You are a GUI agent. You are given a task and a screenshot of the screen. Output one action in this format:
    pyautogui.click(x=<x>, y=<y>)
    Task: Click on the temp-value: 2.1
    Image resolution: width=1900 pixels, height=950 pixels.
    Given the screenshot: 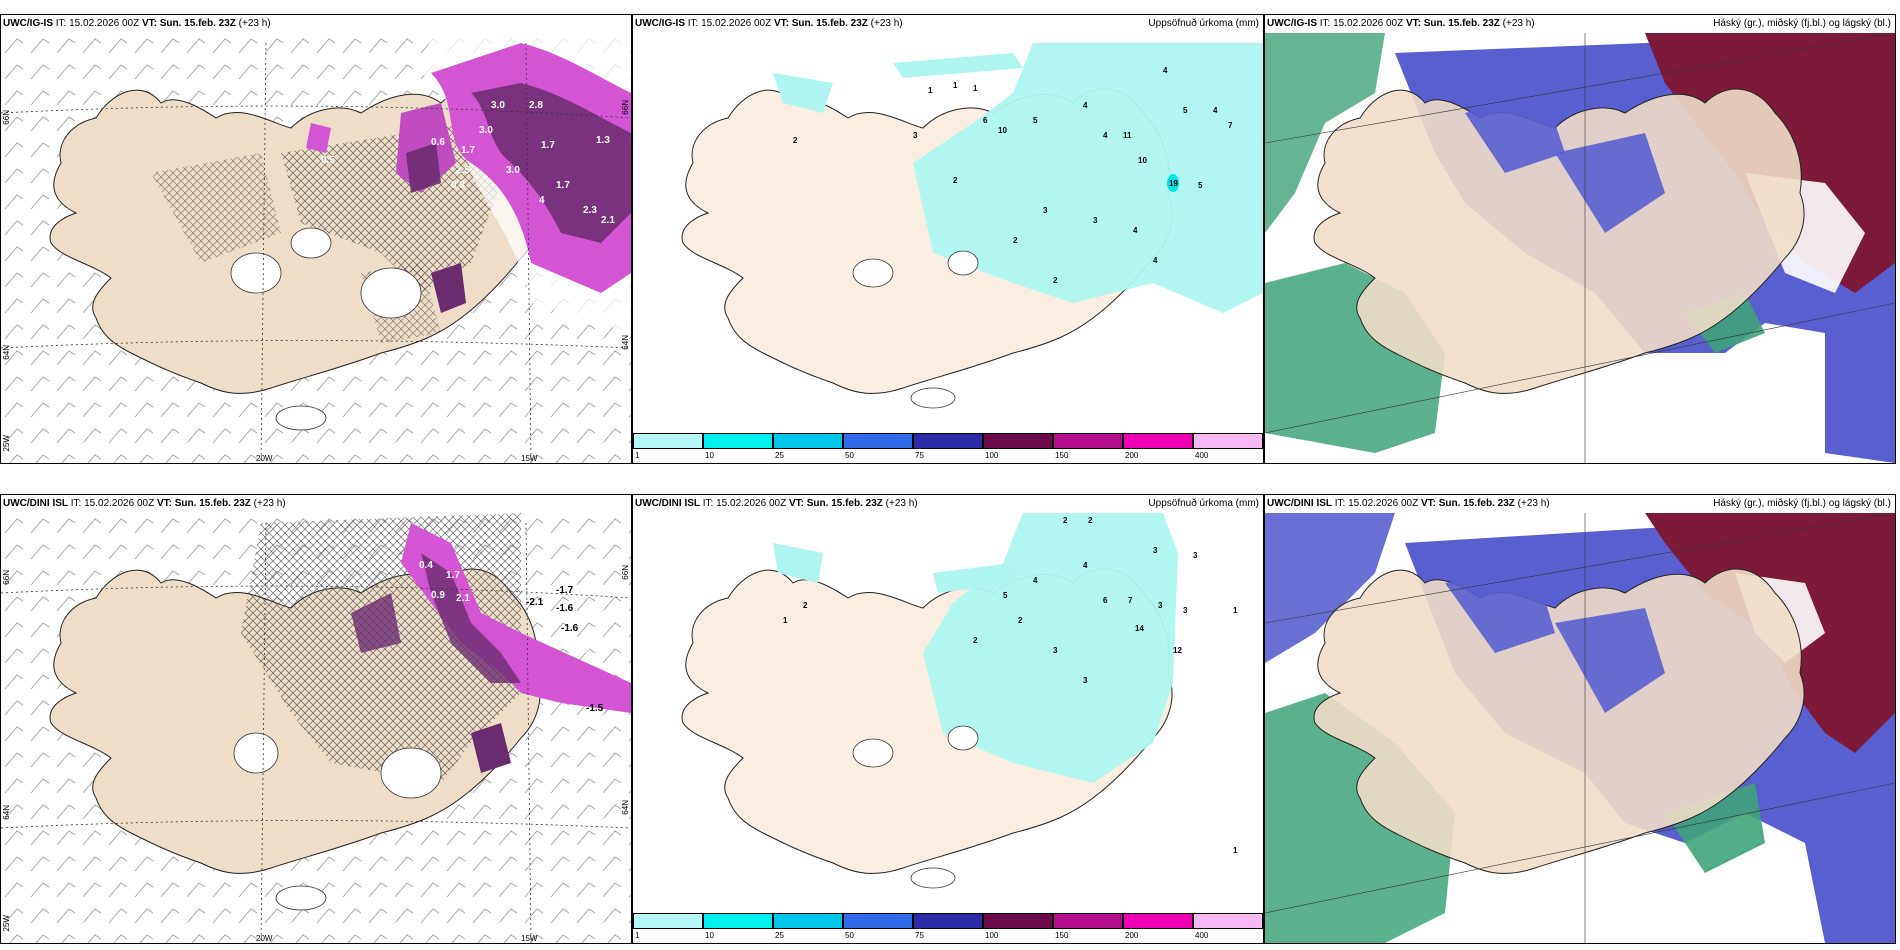 What is the action you would take?
    pyautogui.click(x=608, y=220)
    